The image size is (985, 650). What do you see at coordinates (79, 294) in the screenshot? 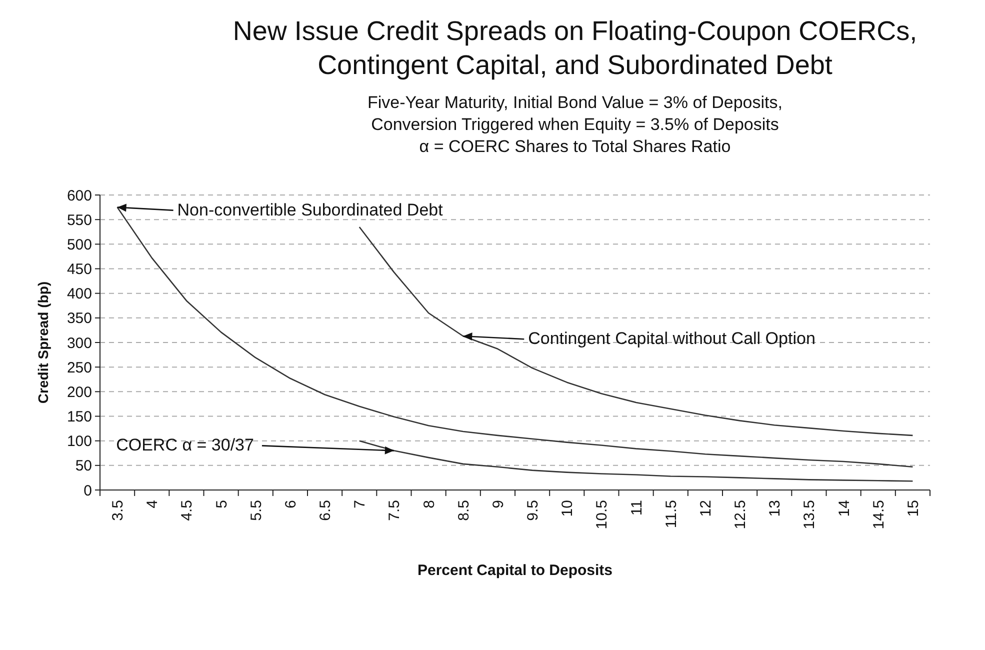
I see `y-tick-label: 400` at bounding box center [79, 294].